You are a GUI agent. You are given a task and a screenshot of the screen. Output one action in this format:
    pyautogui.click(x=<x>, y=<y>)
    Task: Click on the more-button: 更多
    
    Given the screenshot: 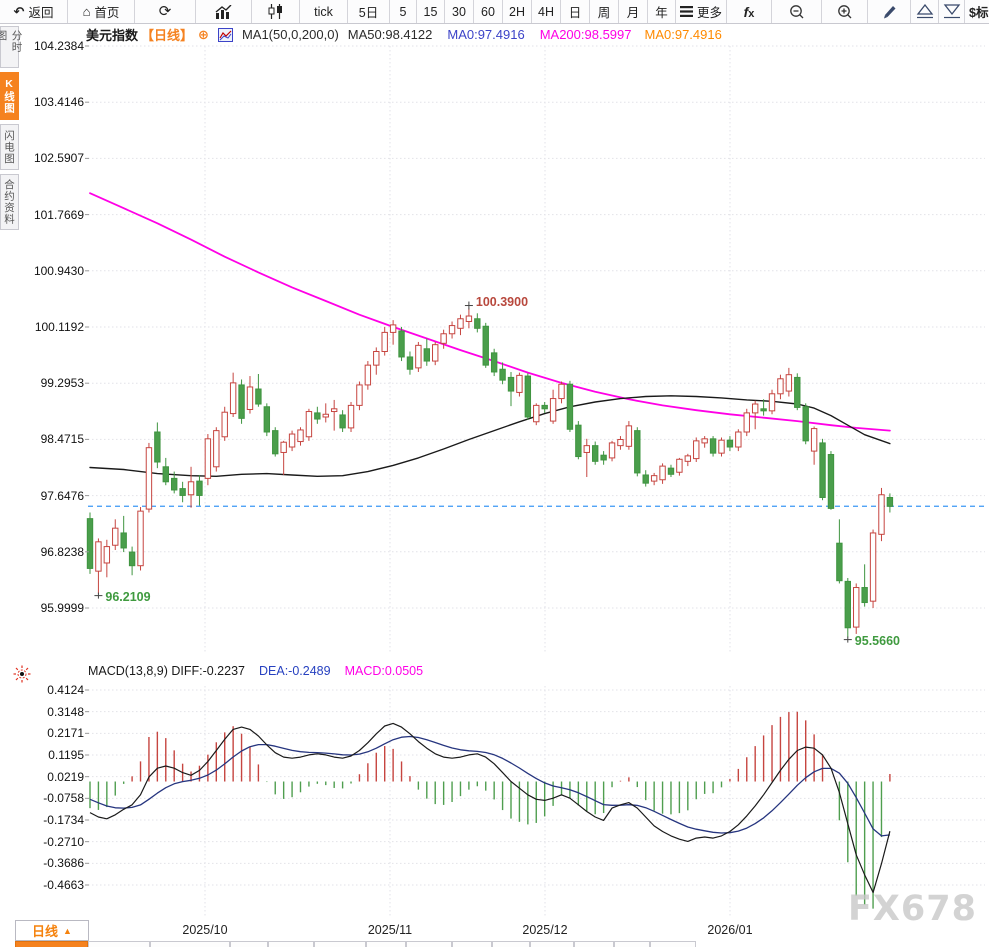 What is the action you would take?
    pyautogui.click(x=701, y=11)
    